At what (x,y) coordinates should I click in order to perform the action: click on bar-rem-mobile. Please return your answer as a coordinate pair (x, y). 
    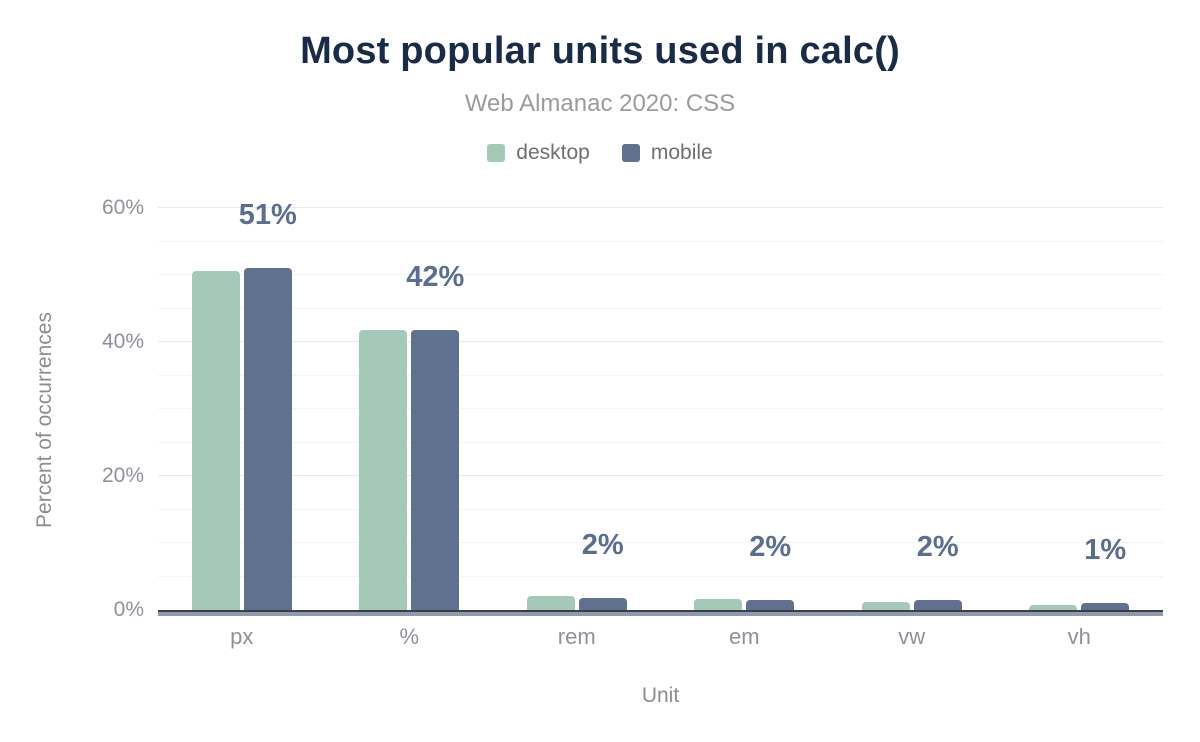
    Looking at the image, I should click on (602, 603).